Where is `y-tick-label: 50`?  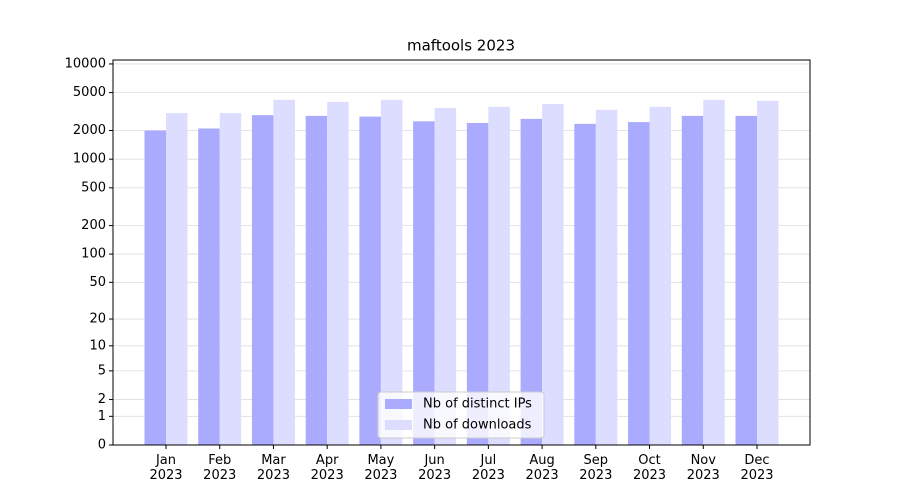
y-tick-label: 50 is located at coordinates (97, 282).